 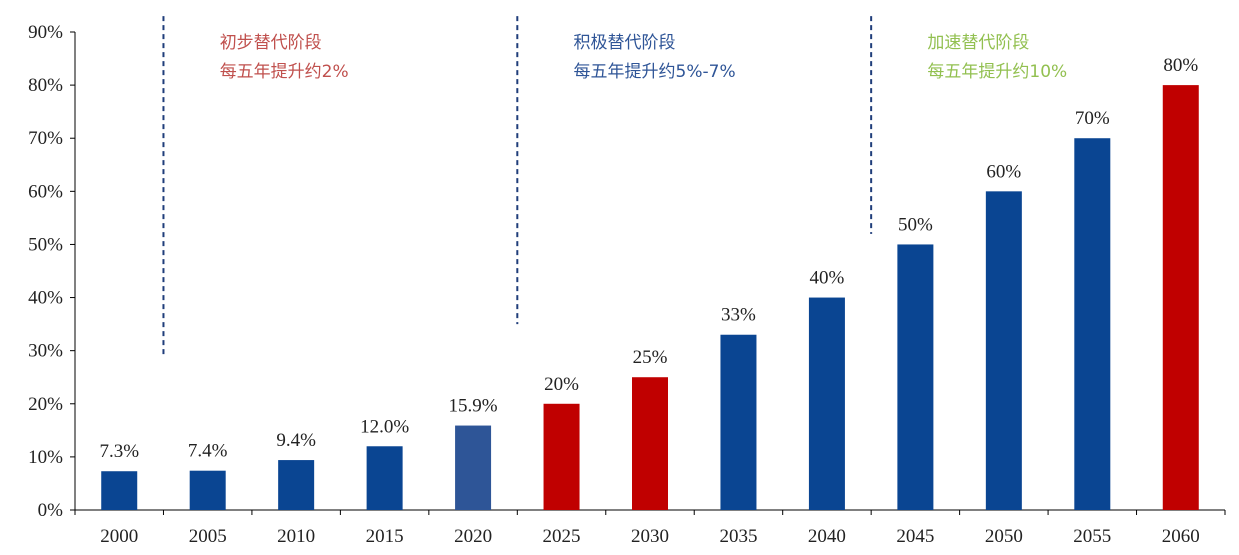 I want to click on x-tick-label: 2020, so click(x=473, y=536).